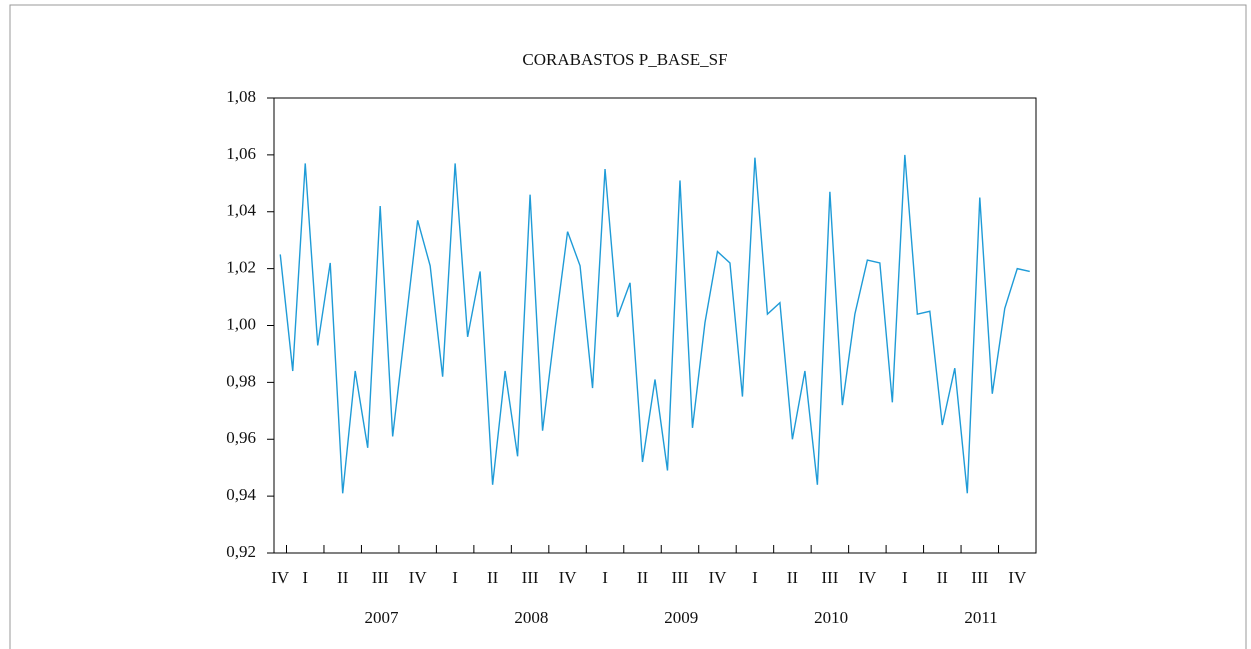  I want to click on y-tick-label: 0,94, so click(241, 494).